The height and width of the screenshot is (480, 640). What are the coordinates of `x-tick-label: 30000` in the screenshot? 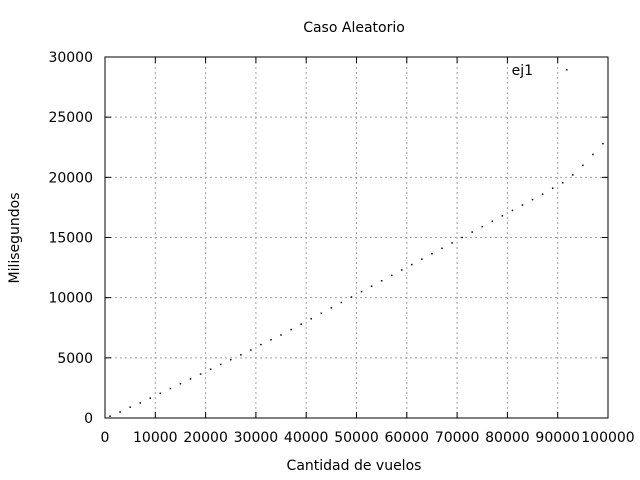 It's located at (256, 438).